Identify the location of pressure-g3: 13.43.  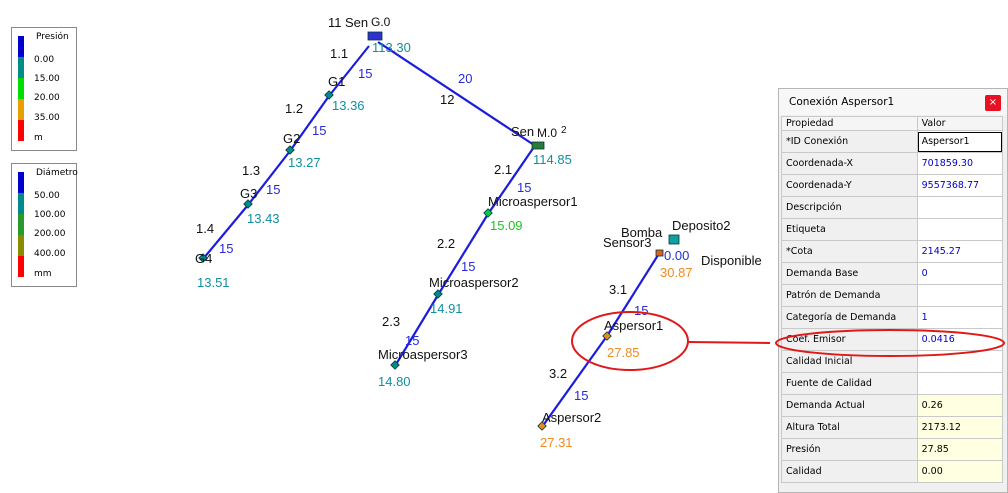
(263, 218).